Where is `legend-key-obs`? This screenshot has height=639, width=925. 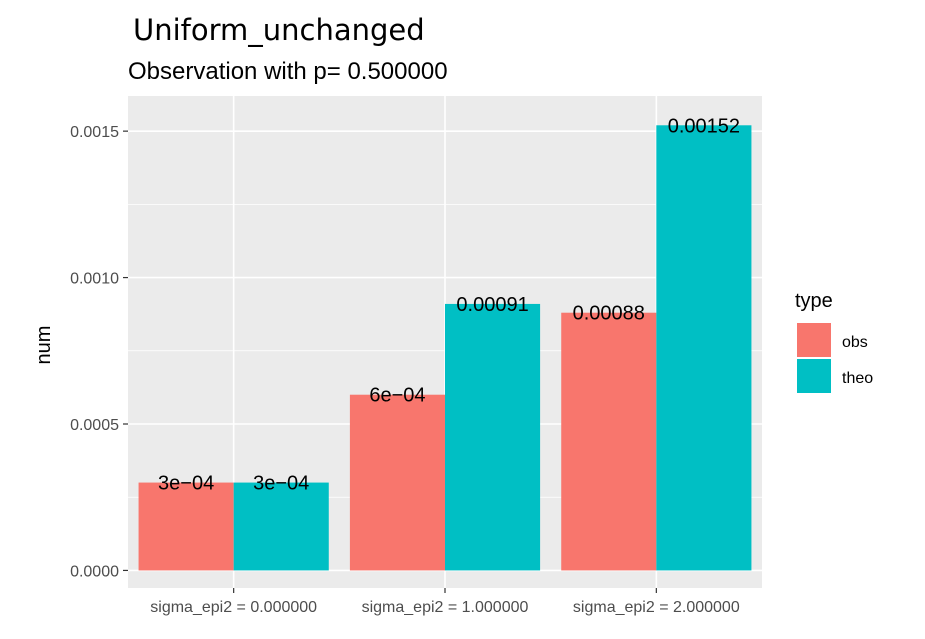
legend-key-obs is located at coordinates (814, 340).